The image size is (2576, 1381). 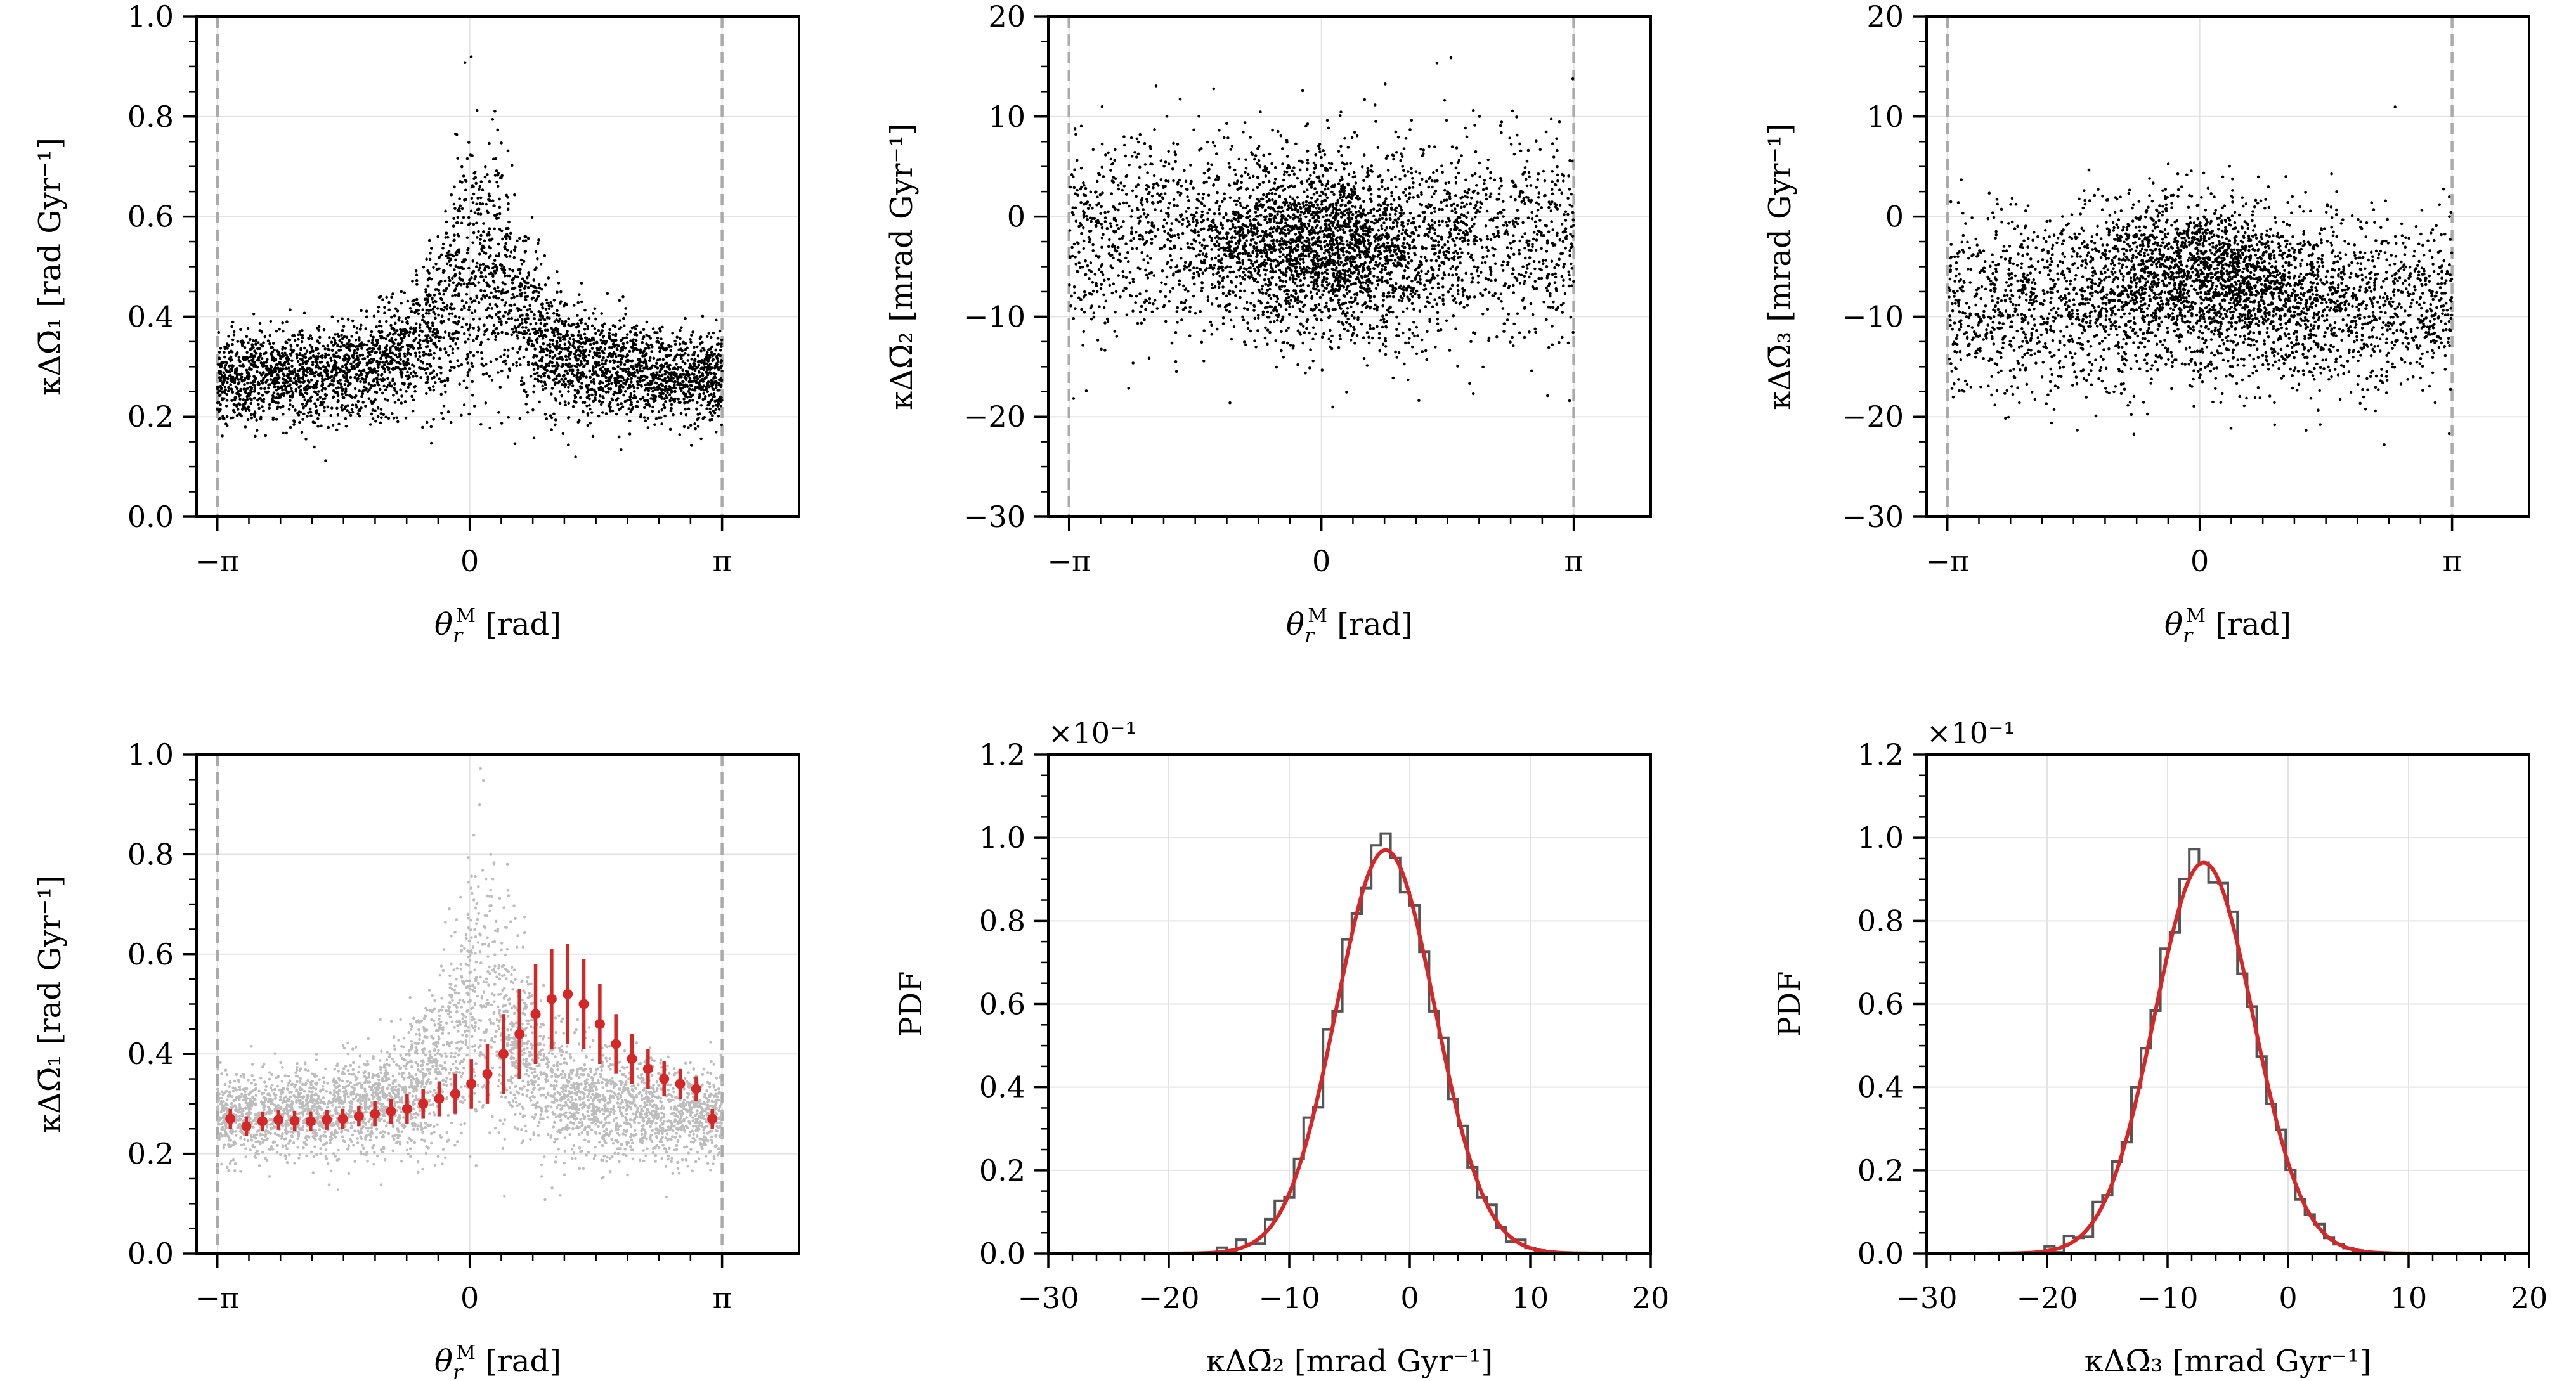 I want to click on y-tick-label: 1.2, so click(x=1002, y=754).